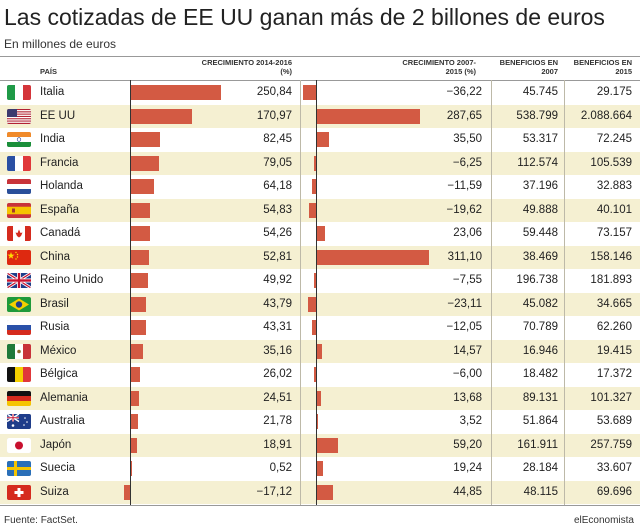 The image size is (640, 531). Describe the element at coordinates (19, 116) in the screenshot. I see `usa-flag-icon` at that location.